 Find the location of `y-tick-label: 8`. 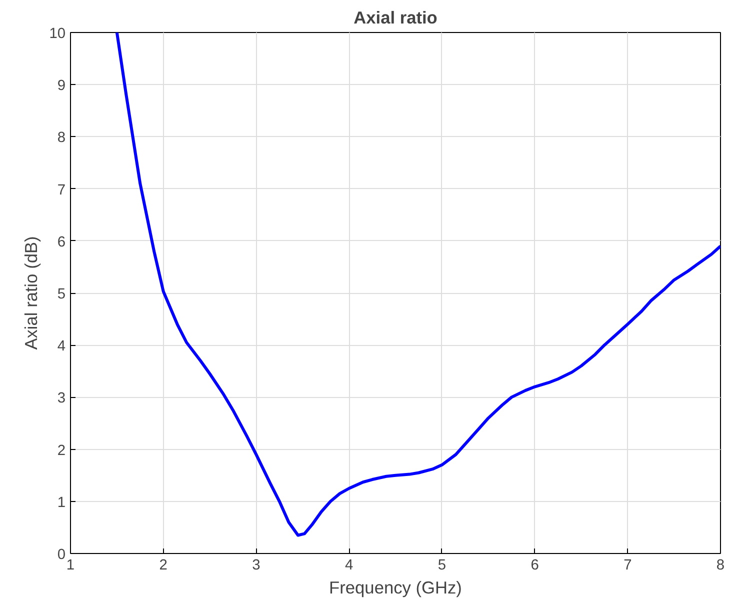

y-tick-label: 8 is located at coordinates (61, 138).